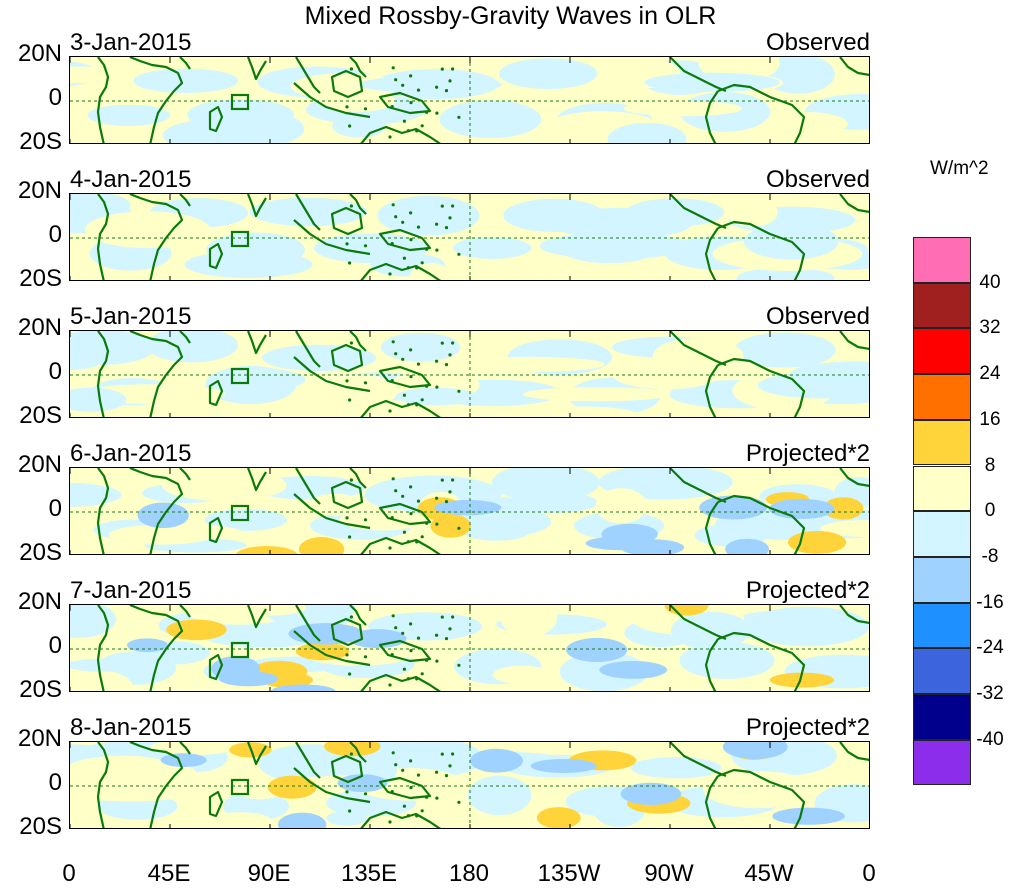  Describe the element at coordinates (131, 590) in the screenshot. I see `panel-date: 7-Jan-2015` at that location.